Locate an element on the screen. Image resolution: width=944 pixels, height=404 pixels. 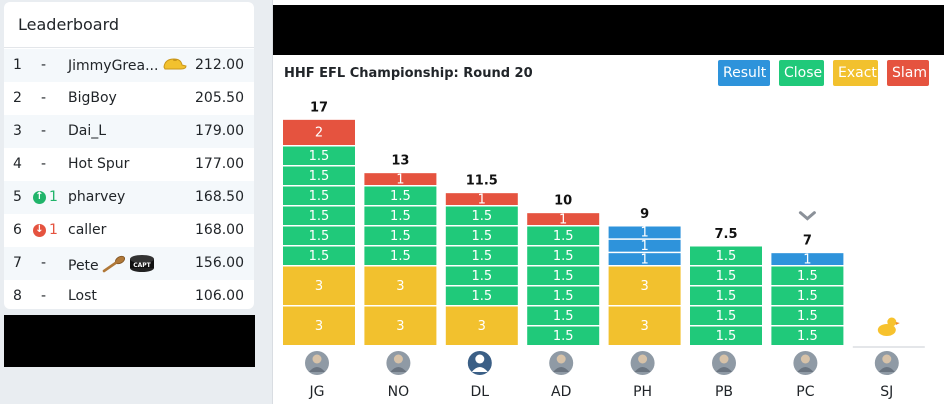
rank-number: 1 is located at coordinates (17, 65).